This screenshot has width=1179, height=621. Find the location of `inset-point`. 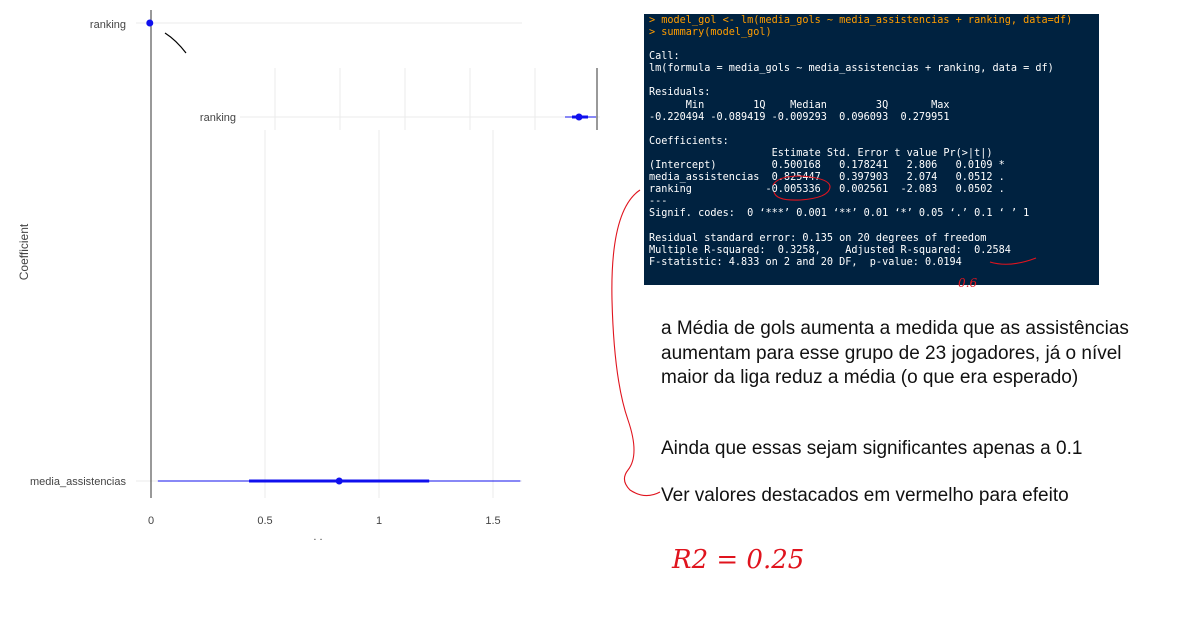

inset-point is located at coordinates (579, 117).